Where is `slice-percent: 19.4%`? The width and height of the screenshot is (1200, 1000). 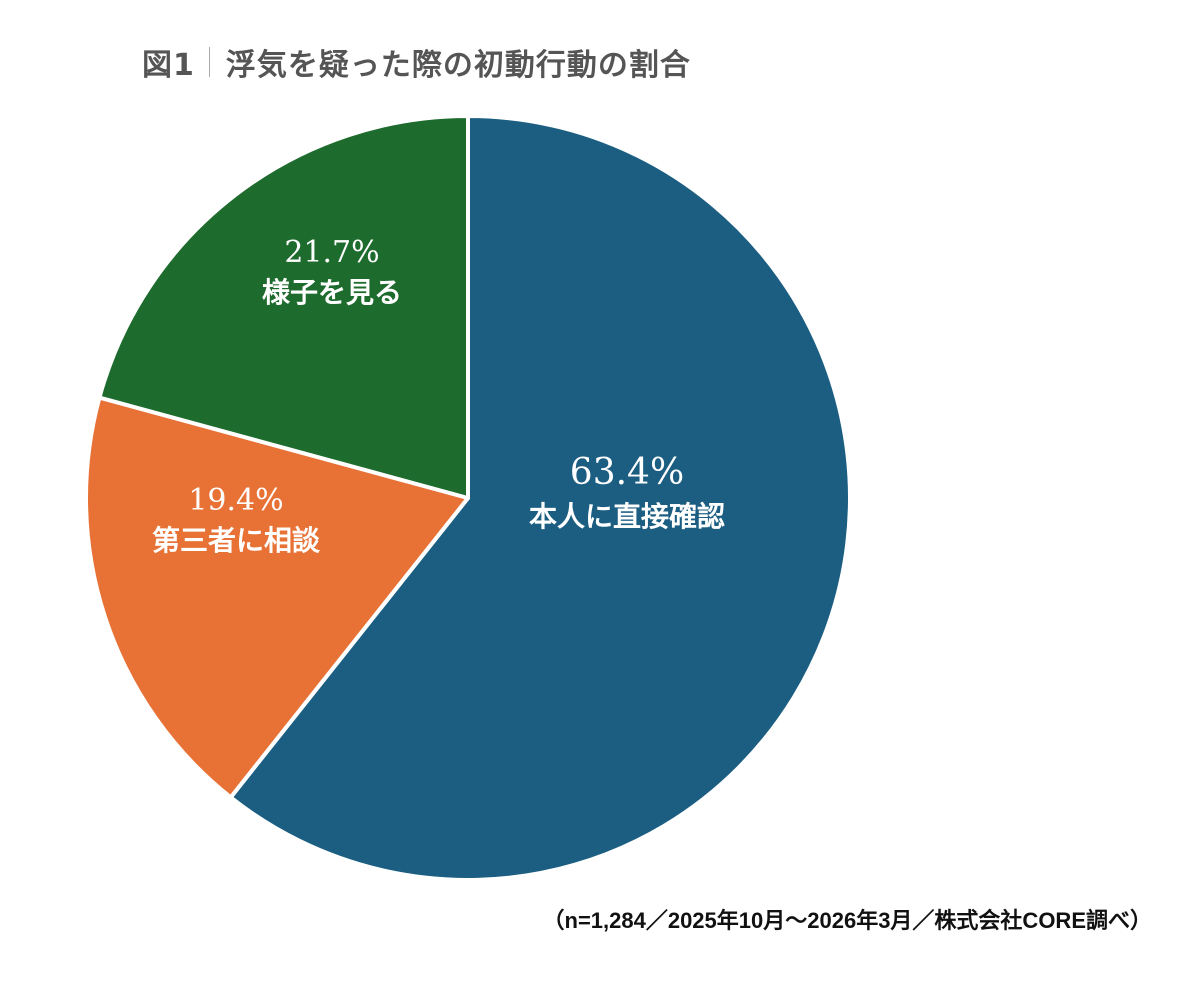 slice-percent: 19.4% is located at coordinates (236, 500).